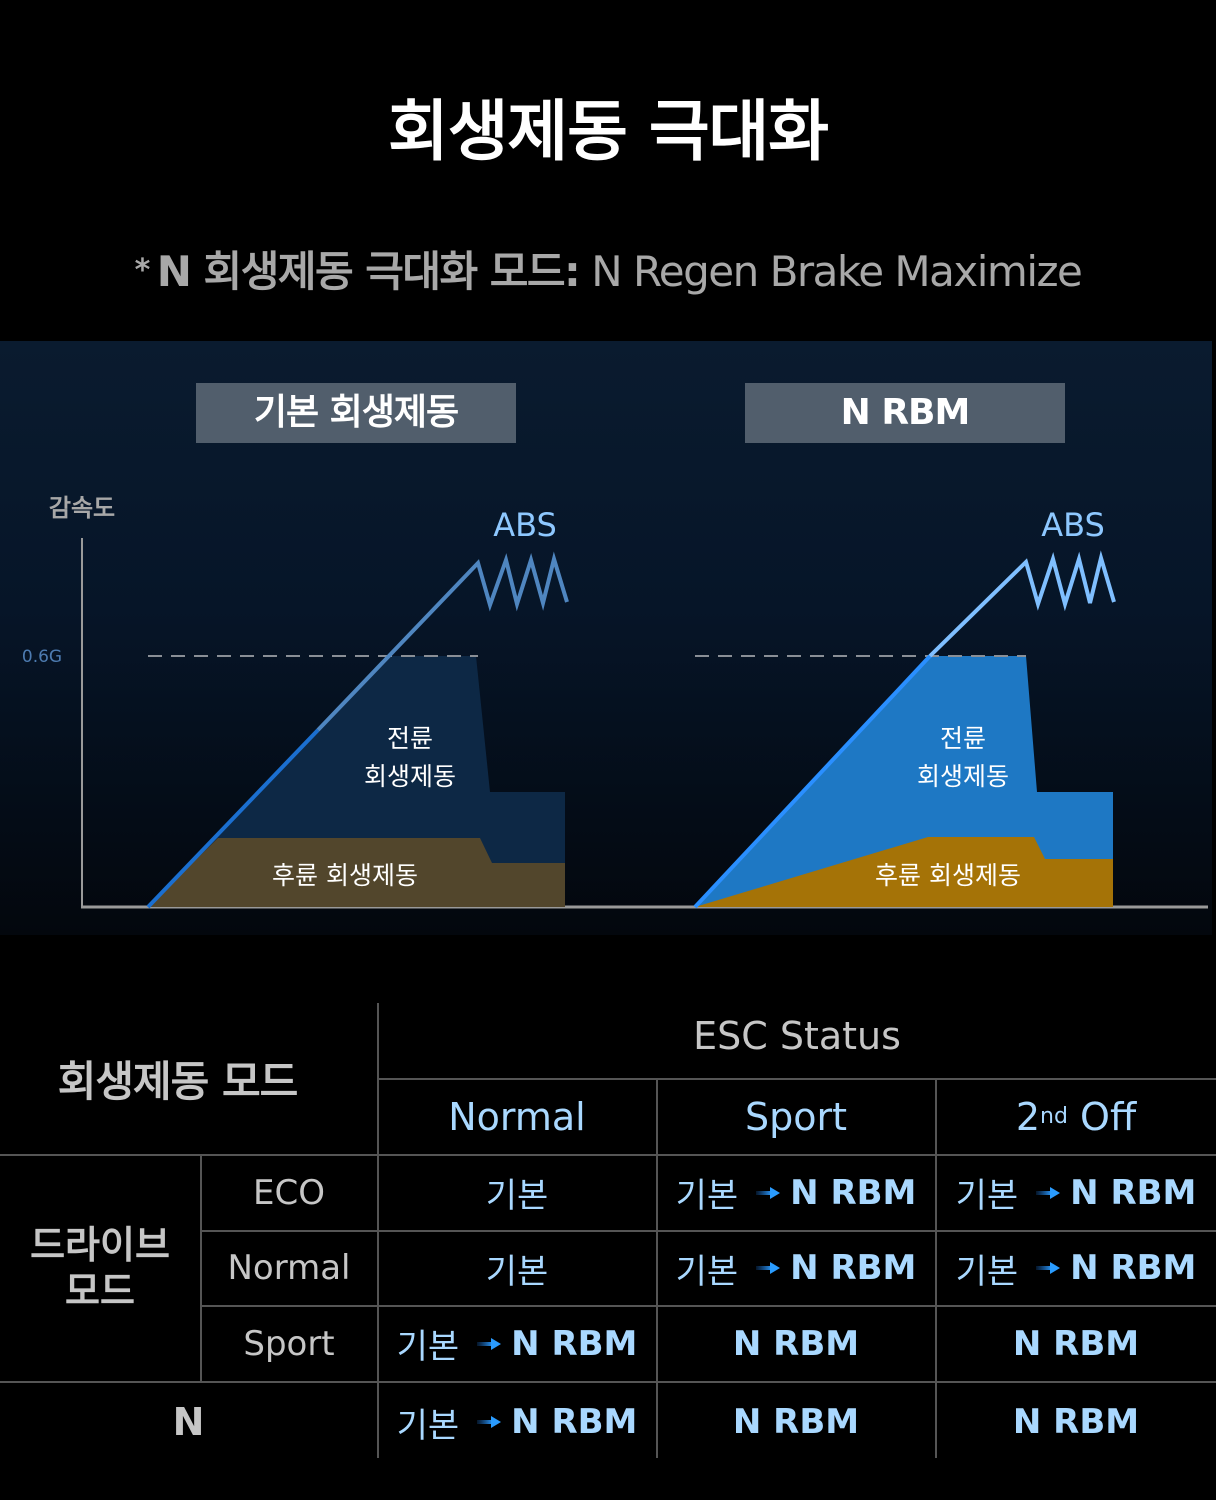 The image size is (1216, 1500). What do you see at coordinates (142, 270) in the screenshot?
I see `footnote-star: *` at bounding box center [142, 270].